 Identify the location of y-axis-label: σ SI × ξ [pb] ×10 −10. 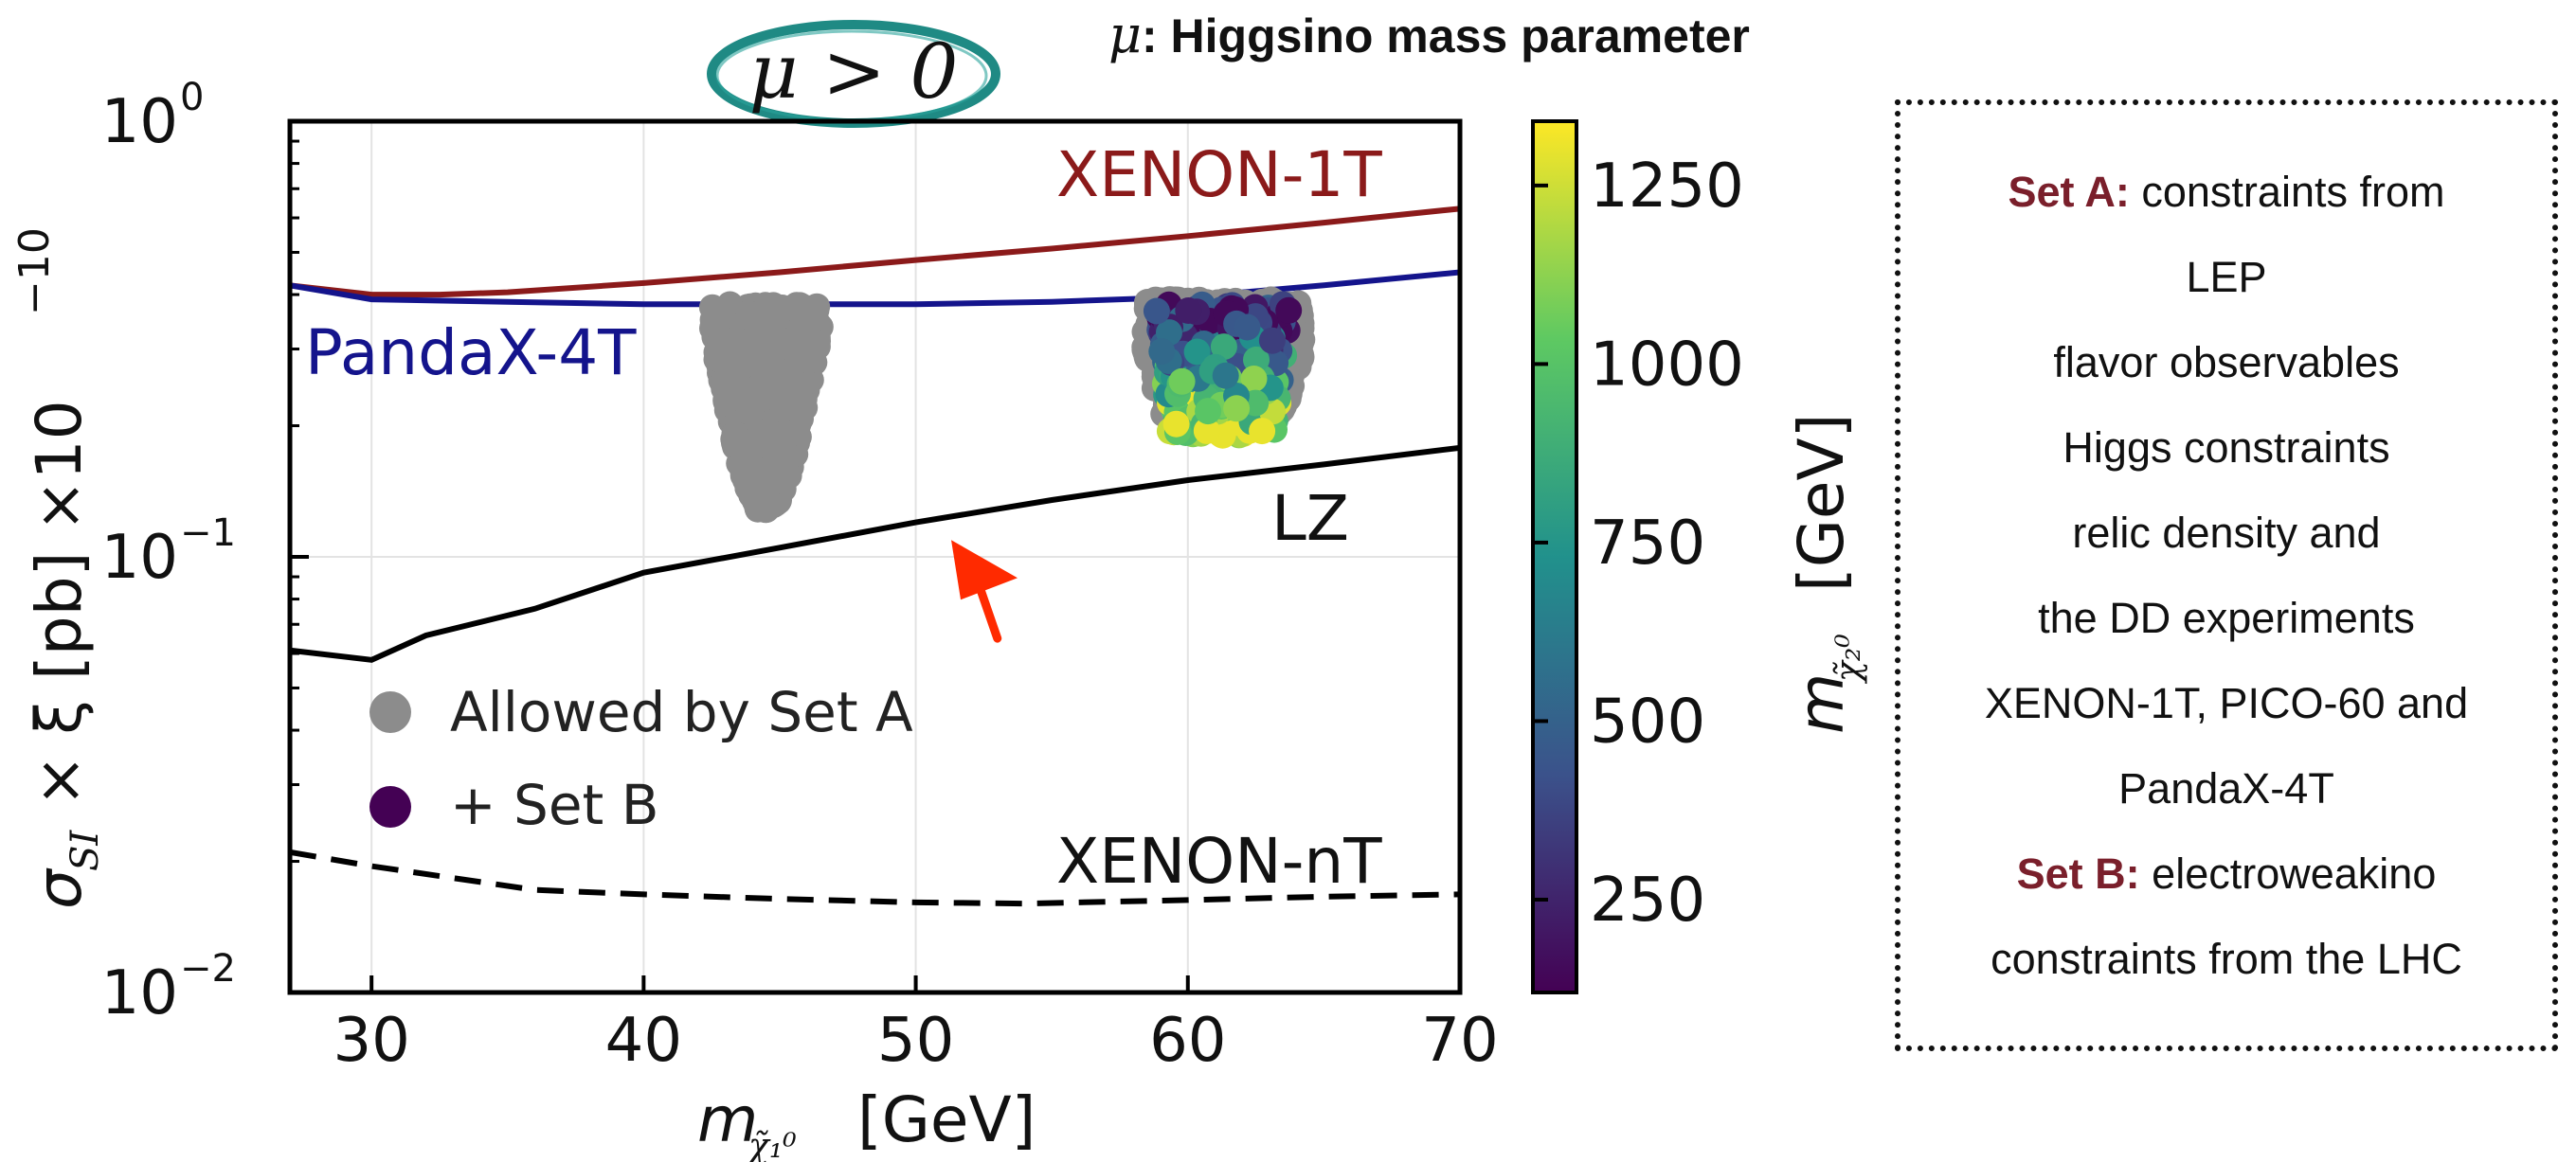
(58, 568).